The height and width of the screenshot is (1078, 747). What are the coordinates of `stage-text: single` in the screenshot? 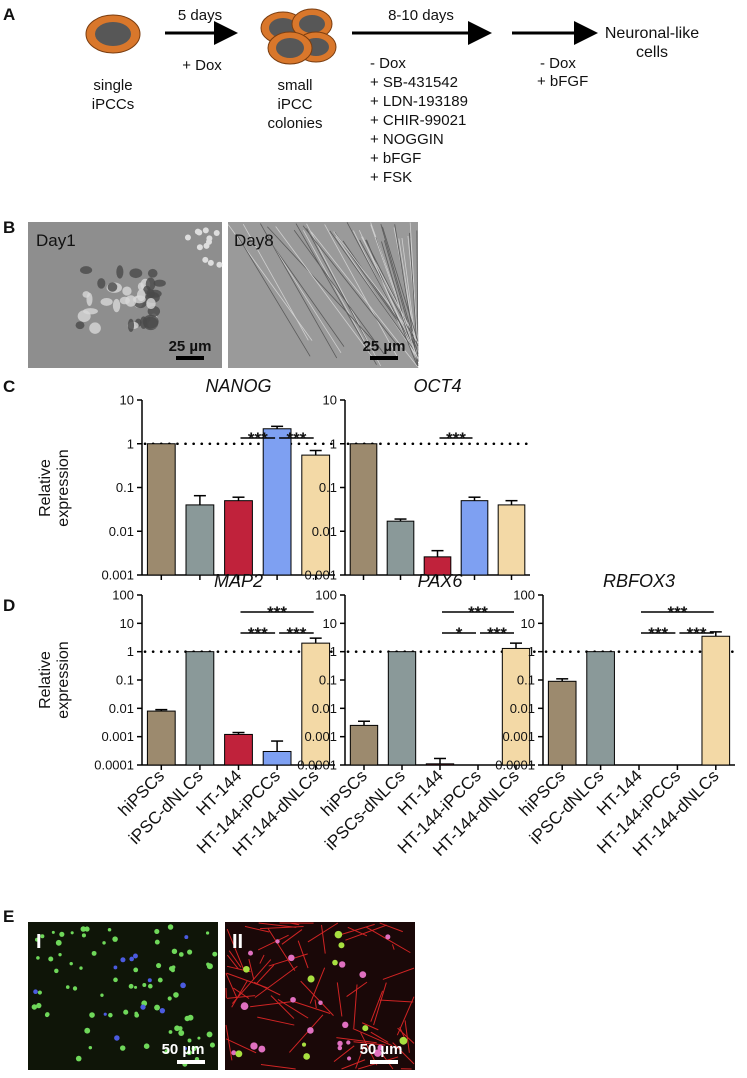 It's located at (112, 85).